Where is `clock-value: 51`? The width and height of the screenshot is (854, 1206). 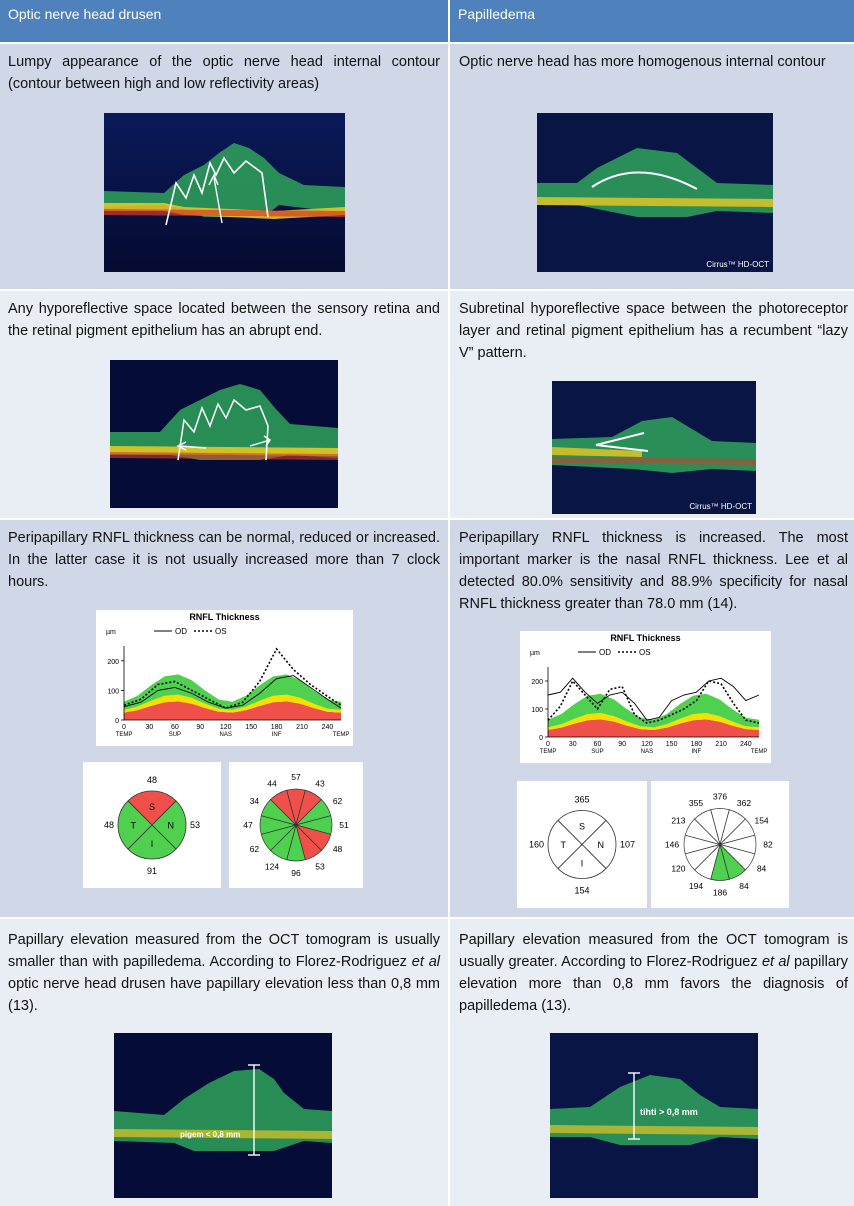 clock-value: 51 is located at coordinates (344, 825).